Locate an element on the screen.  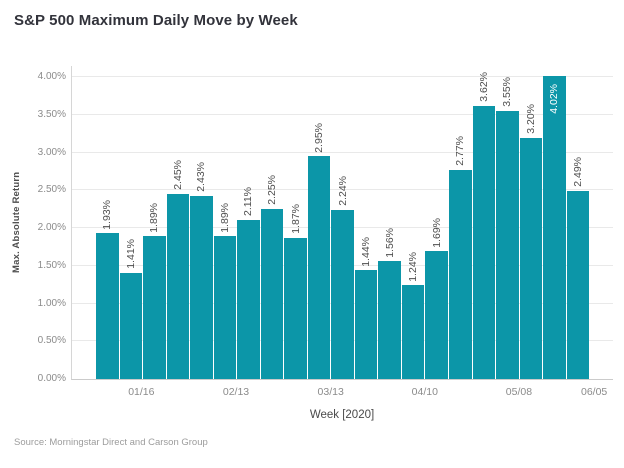
bar: 1.24% is located at coordinates (413, 315).